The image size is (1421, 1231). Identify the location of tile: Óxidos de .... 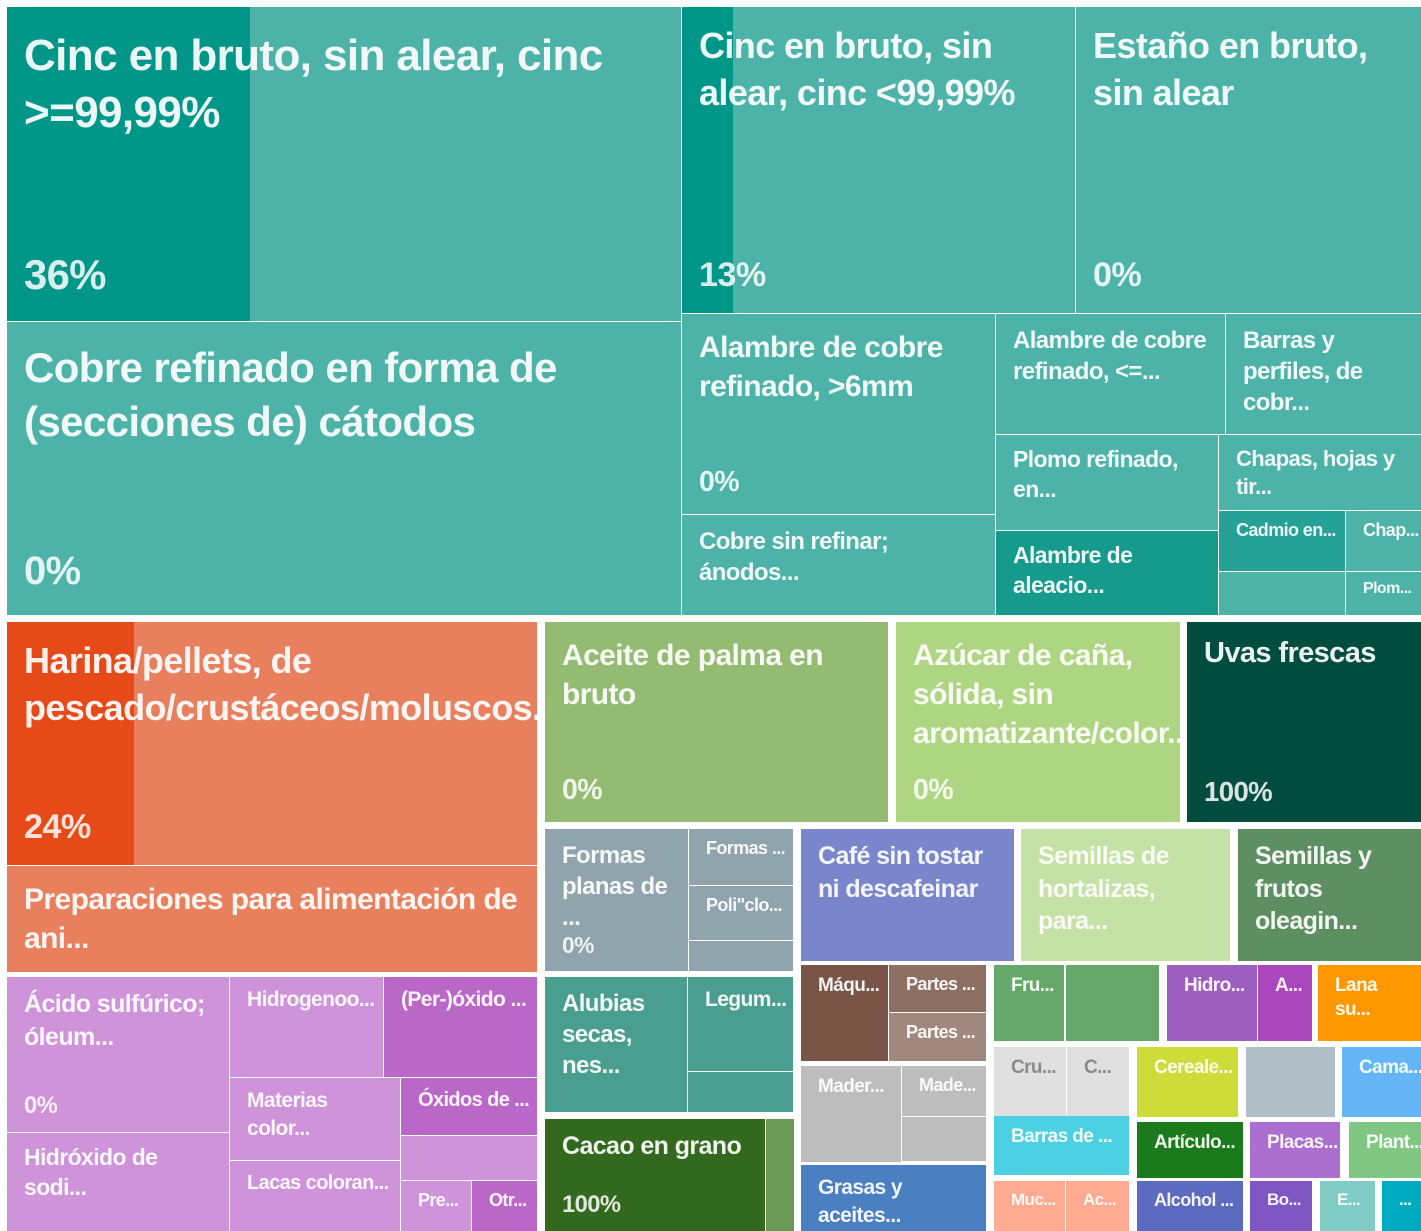
(469, 1106).